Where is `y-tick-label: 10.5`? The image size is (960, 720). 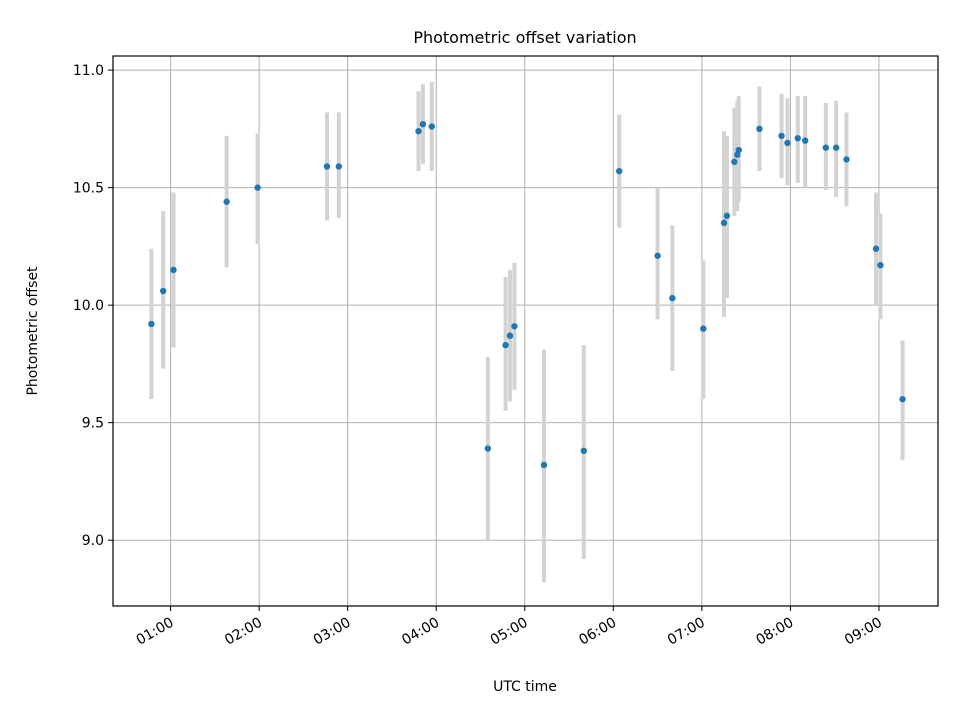
y-tick-label: 10.5 is located at coordinates (88, 189).